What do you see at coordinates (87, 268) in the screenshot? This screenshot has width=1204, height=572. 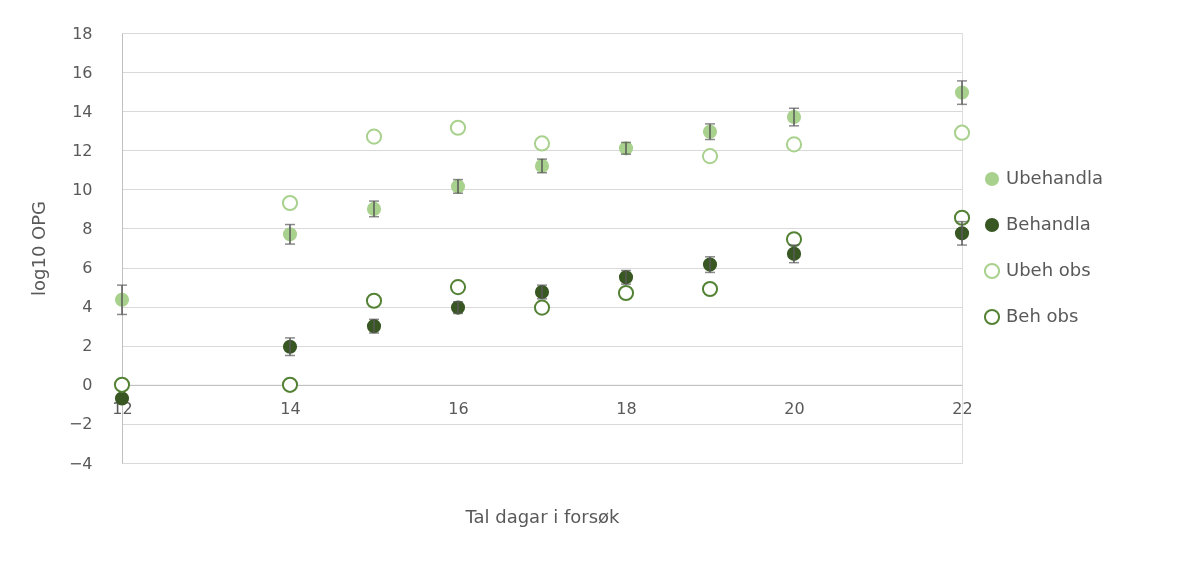 I see `y-tick-label: 6` at bounding box center [87, 268].